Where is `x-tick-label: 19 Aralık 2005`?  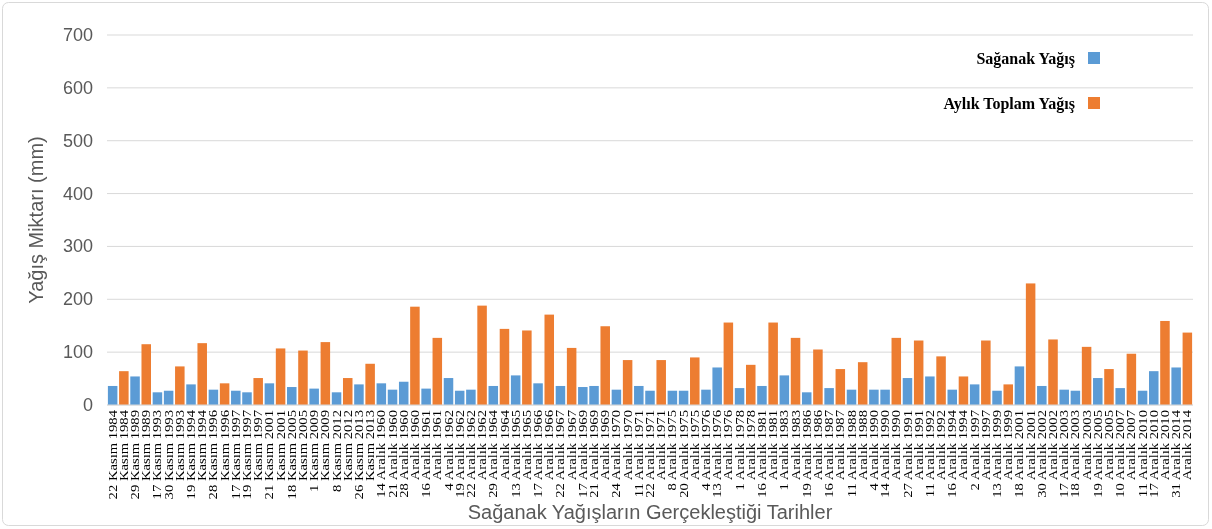 x-tick-label: 19 Aralık 2005 is located at coordinates (1098, 453).